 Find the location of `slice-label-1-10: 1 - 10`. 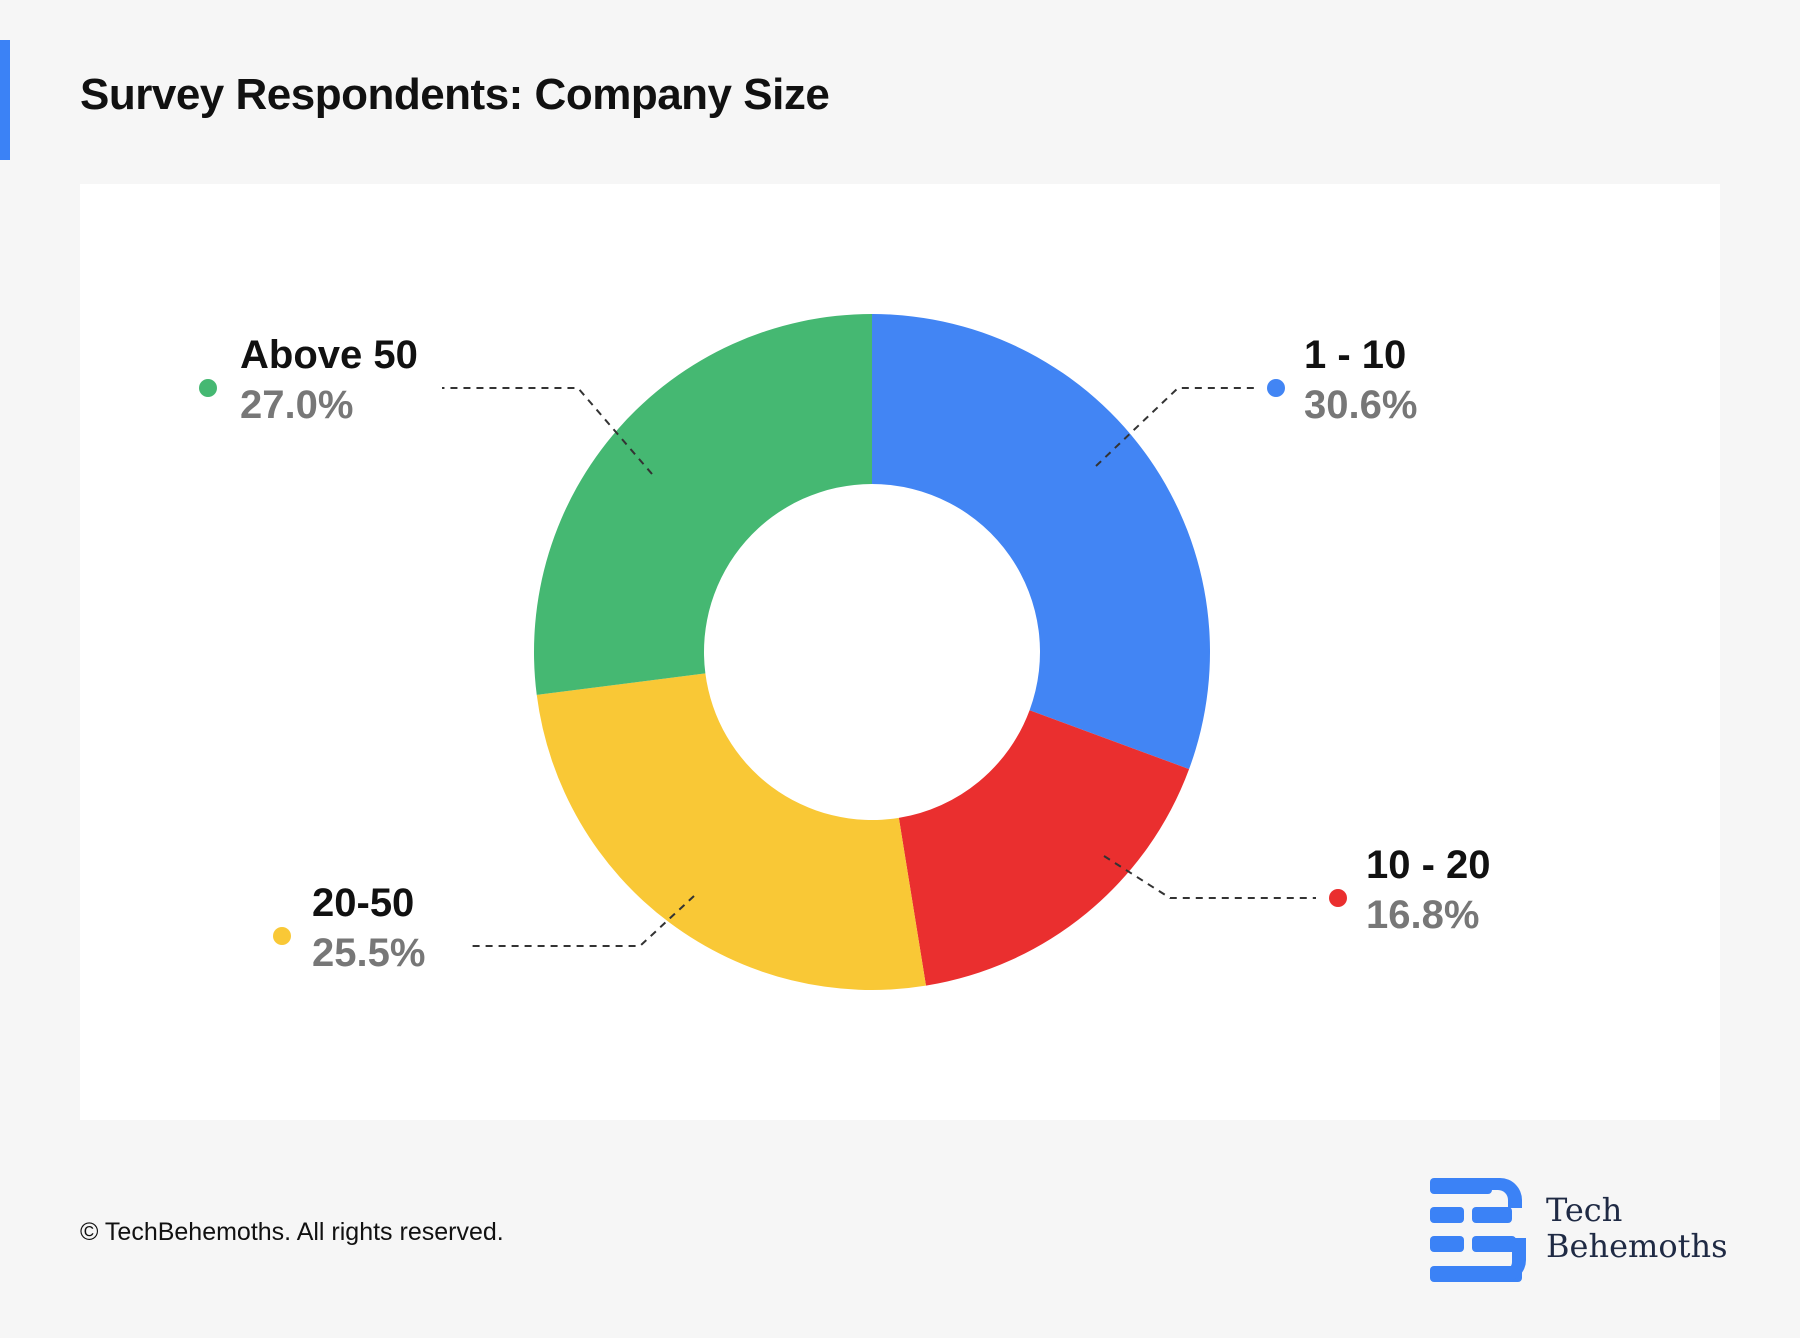

slice-label-1-10: 1 - 10 is located at coordinates (1355, 355).